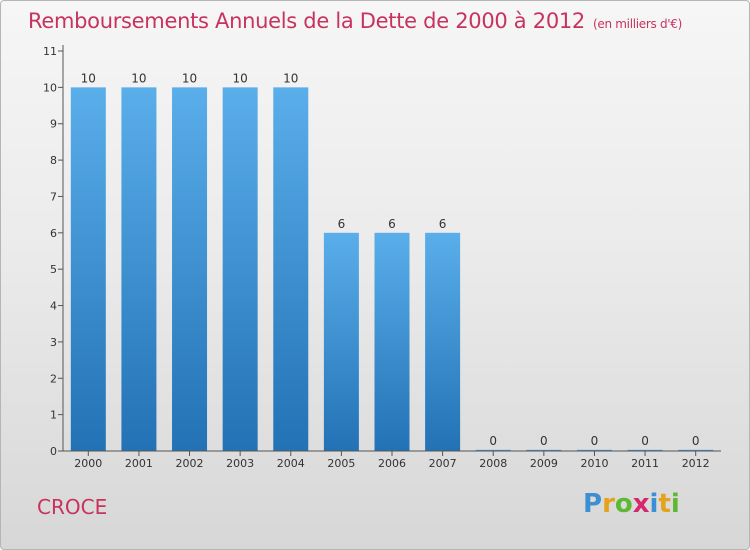  Describe the element at coordinates (645, 450) in the screenshot. I see `bar-2011` at that location.